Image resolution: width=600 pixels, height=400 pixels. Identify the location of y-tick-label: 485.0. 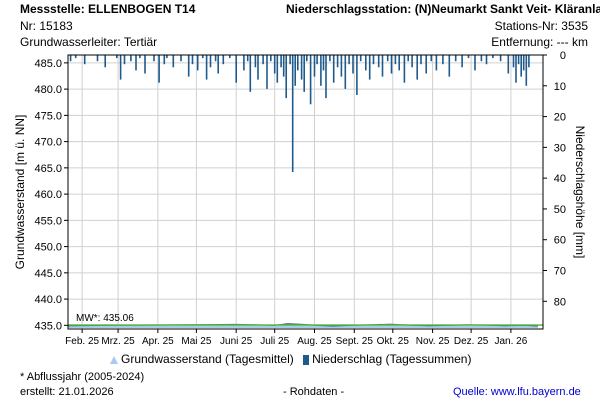
(48, 64).